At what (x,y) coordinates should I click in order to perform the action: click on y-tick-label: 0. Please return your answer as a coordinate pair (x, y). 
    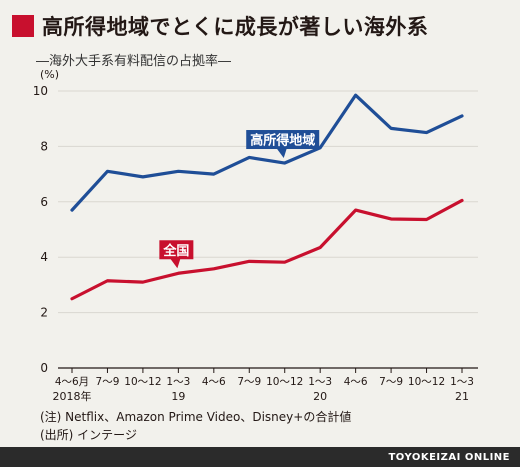
    Looking at the image, I should click on (44, 368).